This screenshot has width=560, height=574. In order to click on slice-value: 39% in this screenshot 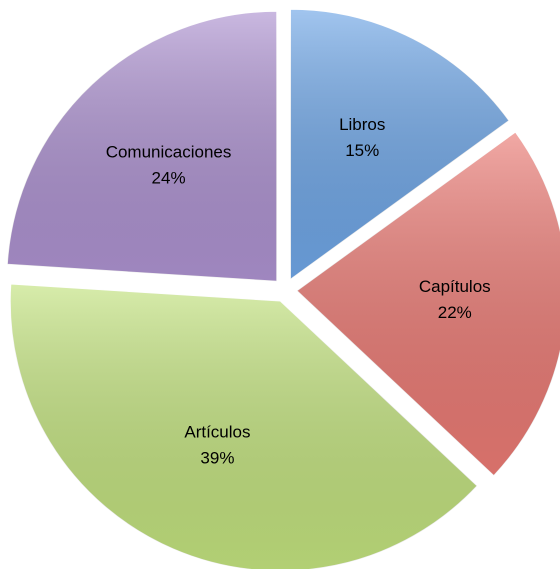, I will do `click(217, 458)`.